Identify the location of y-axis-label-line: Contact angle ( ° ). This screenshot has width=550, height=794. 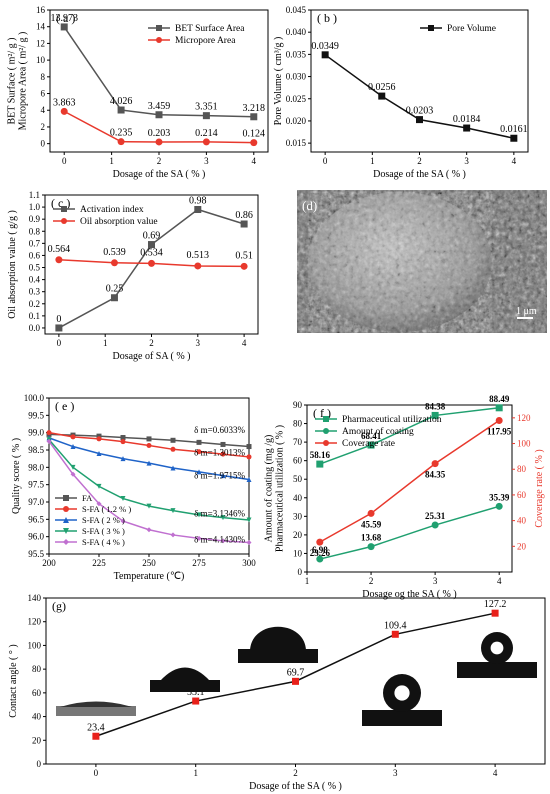
(13, 680).